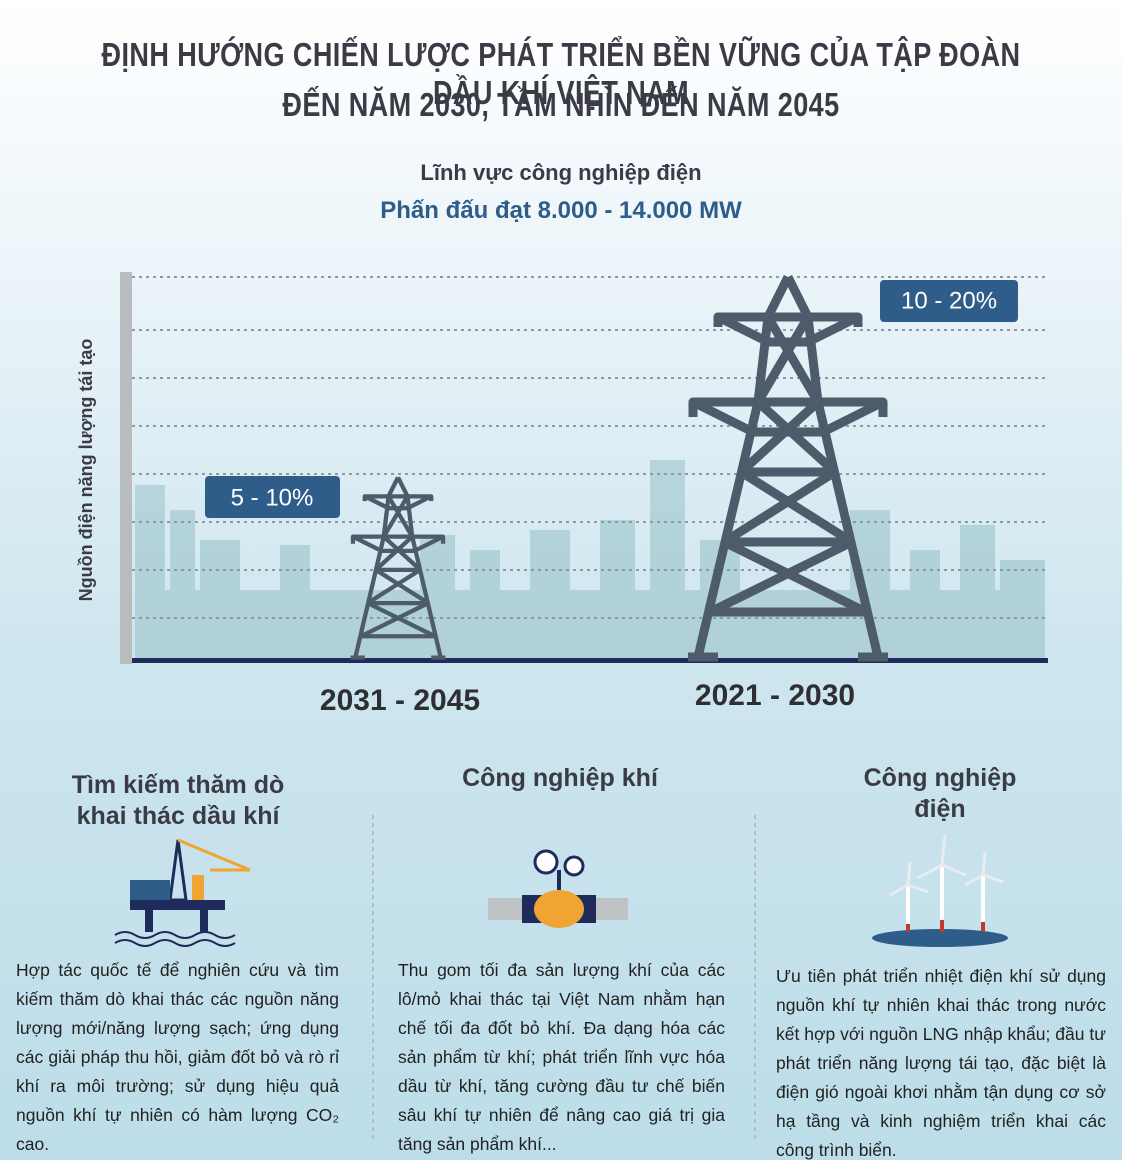 This screenshot has width=1122, height=1165. Describe the element at coordinates (86, 470) in the screenshot. I see `axis-label: Nguồn điện năng lượng tái tạo` at that location.